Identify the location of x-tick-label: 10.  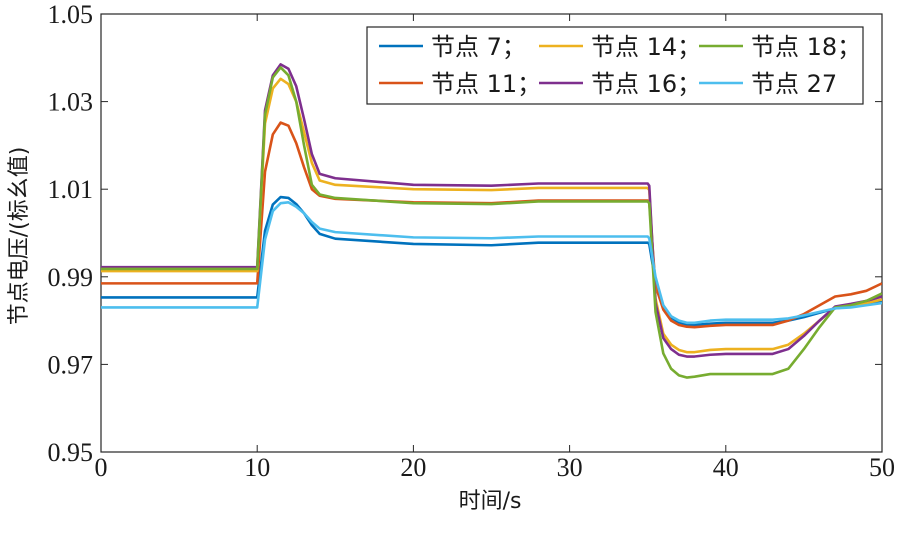
(257, 467).